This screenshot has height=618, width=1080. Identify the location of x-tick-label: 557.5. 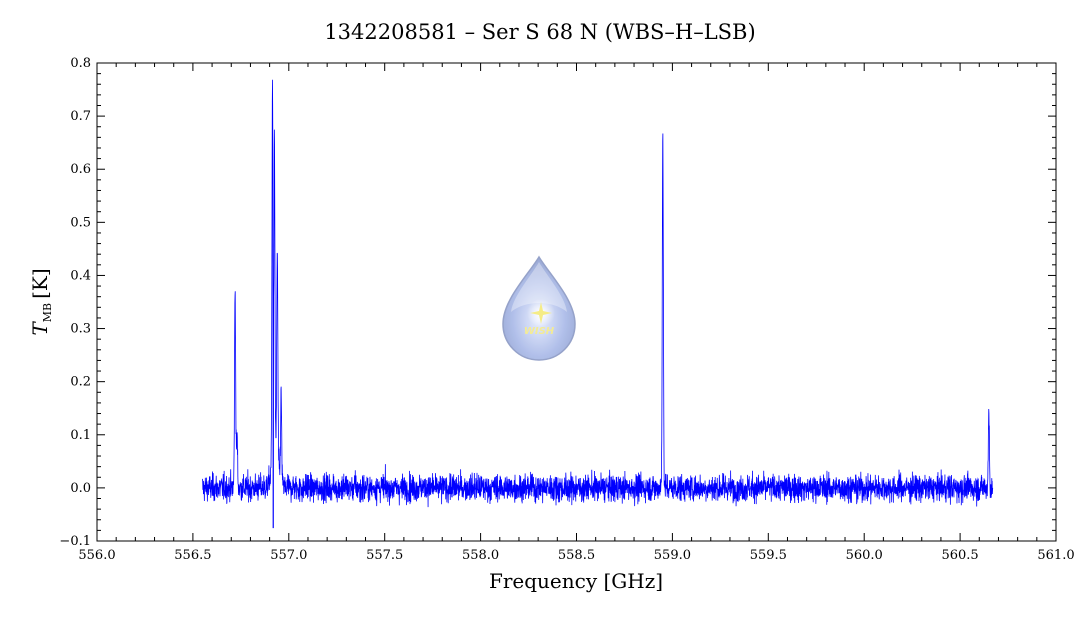
(384, 555).